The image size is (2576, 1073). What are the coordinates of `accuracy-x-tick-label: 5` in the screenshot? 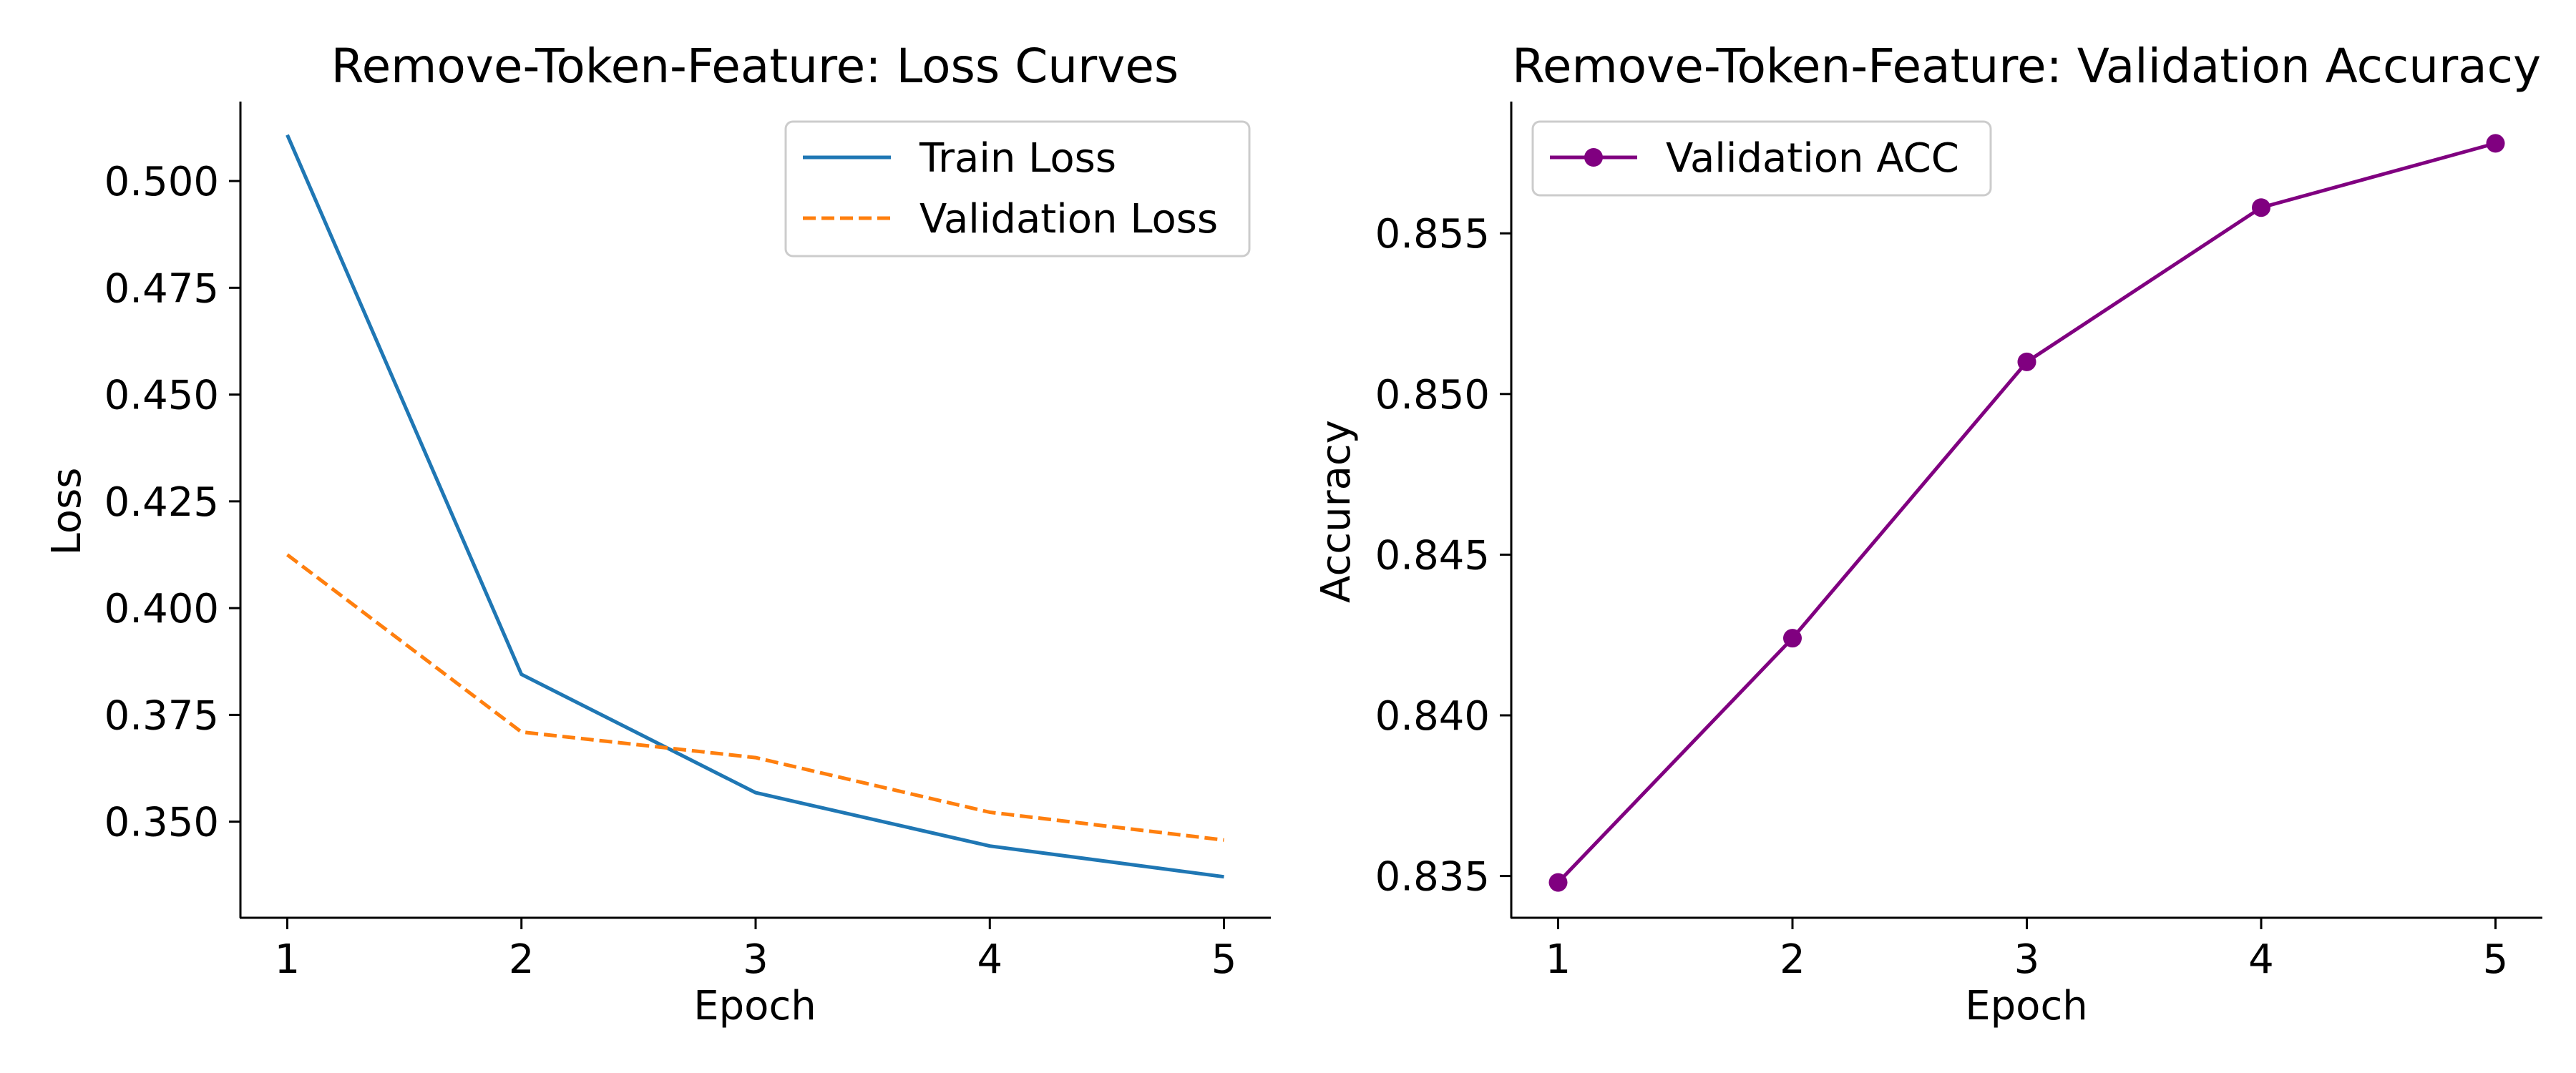 It's located at (2496, 959).